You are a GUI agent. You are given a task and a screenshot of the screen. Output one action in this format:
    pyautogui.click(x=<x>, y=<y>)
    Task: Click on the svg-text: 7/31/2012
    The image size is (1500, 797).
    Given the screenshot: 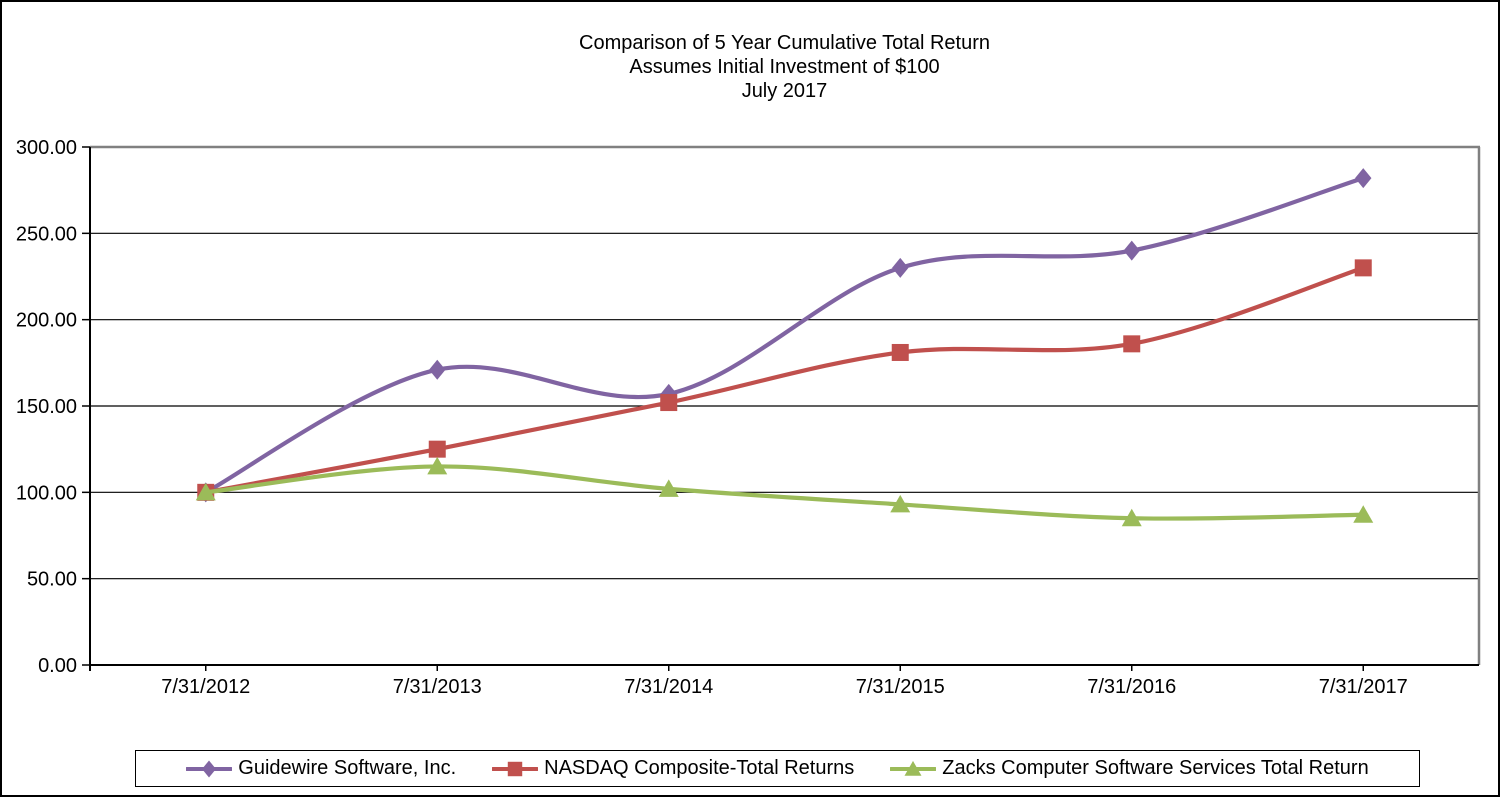 What is the action you would take?
    pyautogui.click(x=205, y=687)
    